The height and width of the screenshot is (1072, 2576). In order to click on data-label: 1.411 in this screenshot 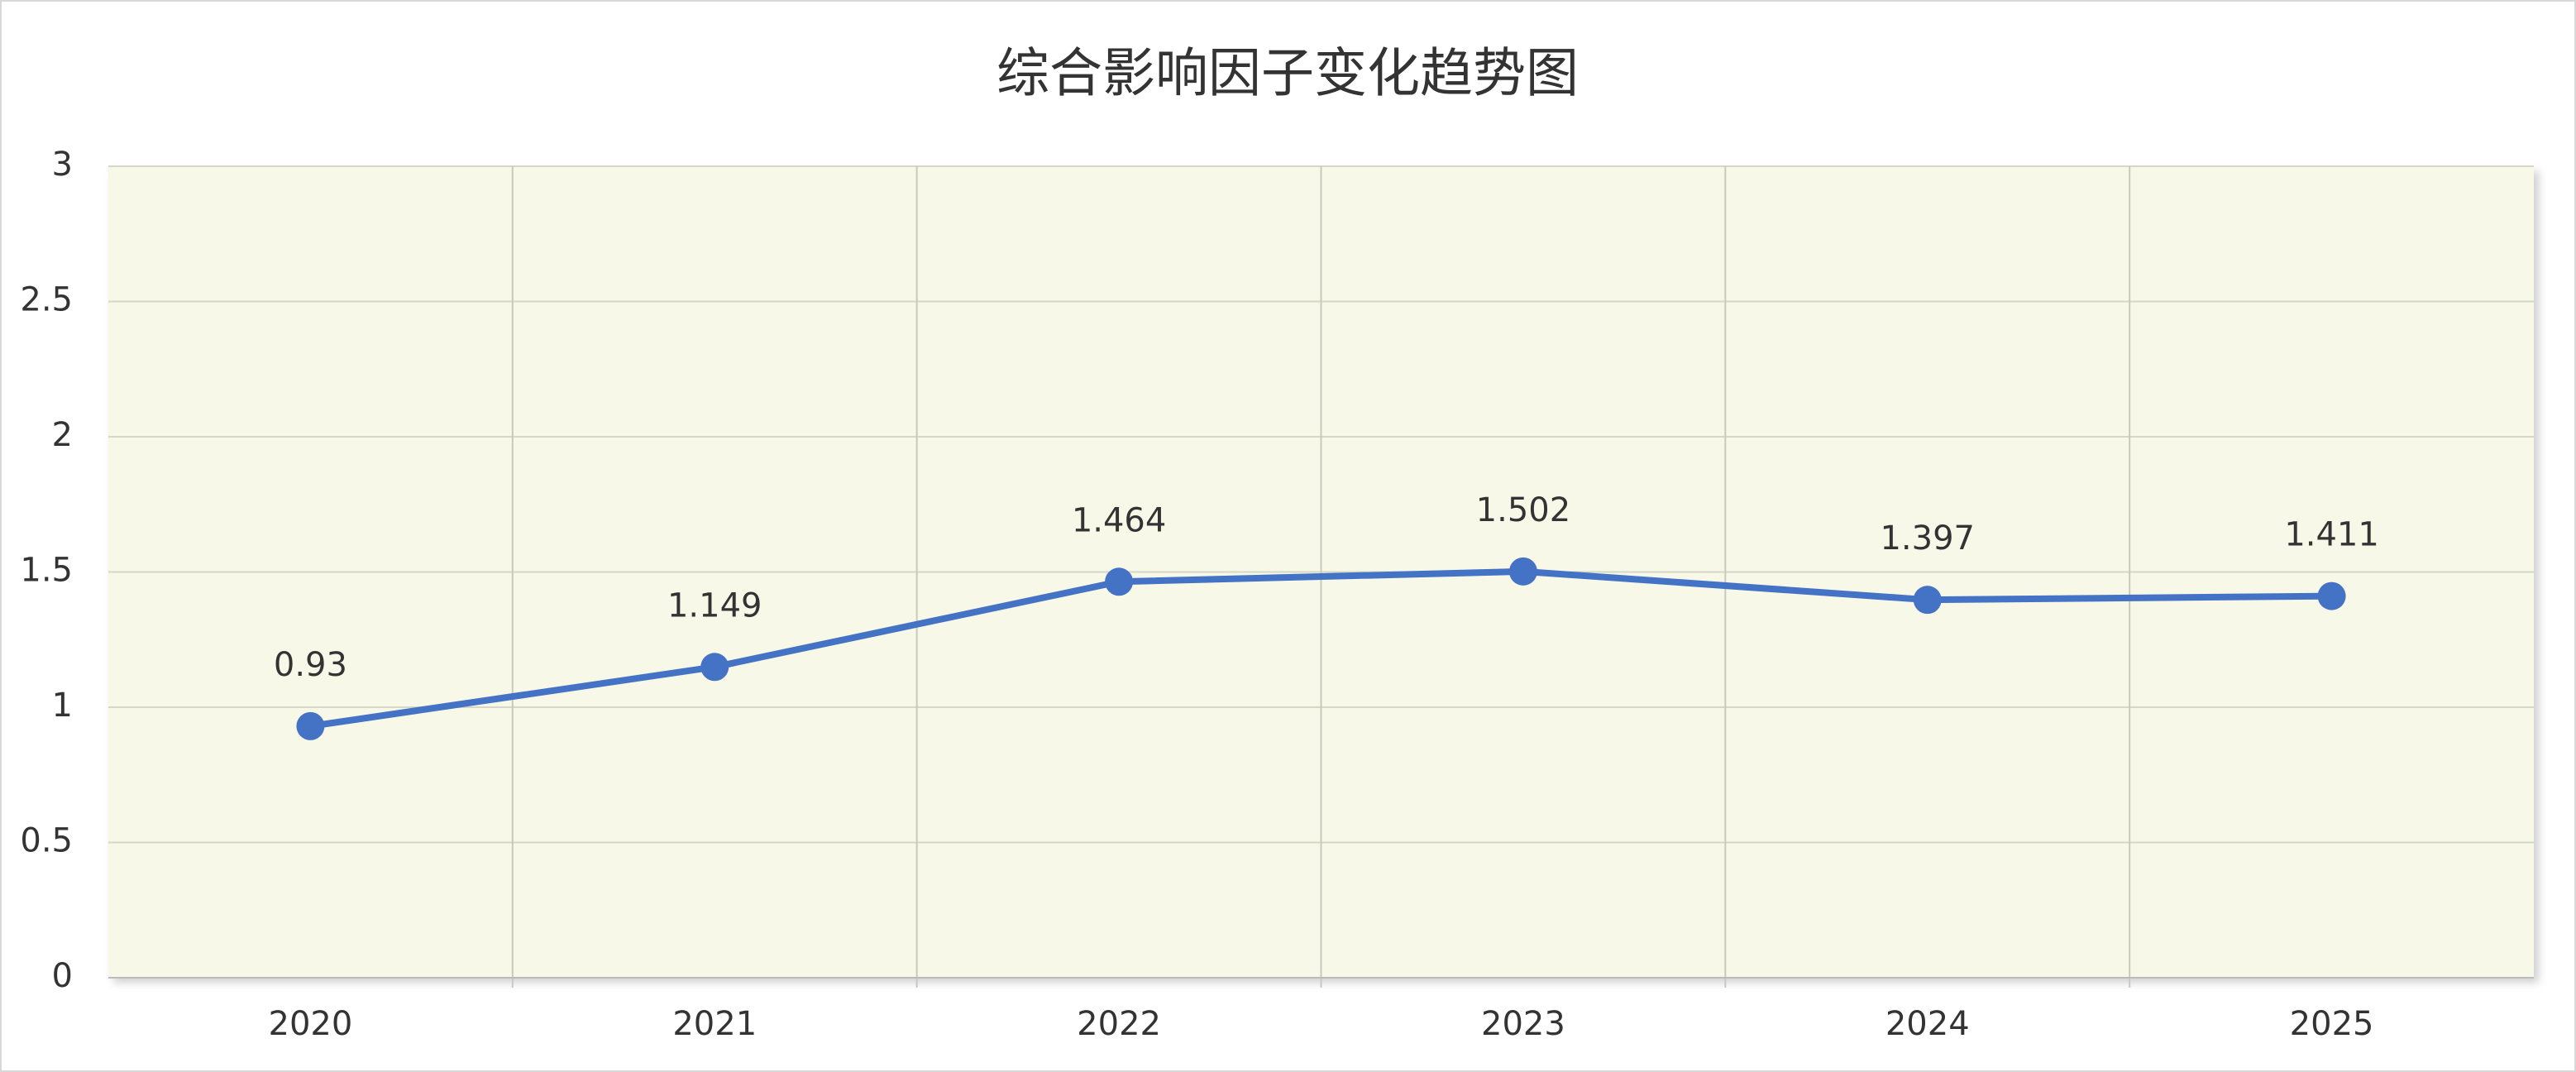, I will do `click(2331, 535)`.